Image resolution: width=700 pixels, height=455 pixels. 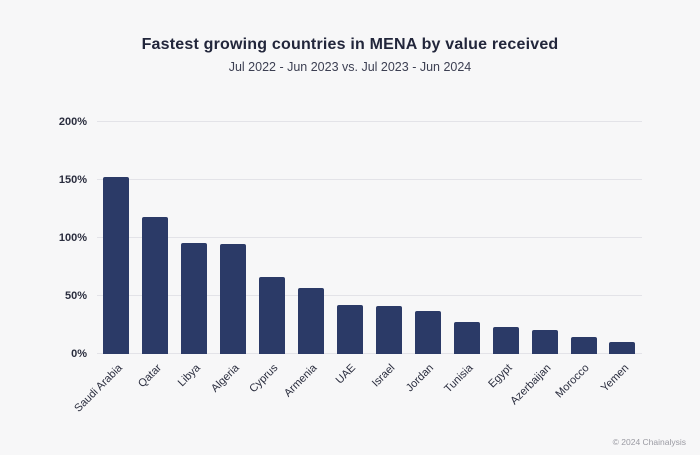 I want to click on bar-slot-tunisia: Tunisia, so click(x=464, y=258).